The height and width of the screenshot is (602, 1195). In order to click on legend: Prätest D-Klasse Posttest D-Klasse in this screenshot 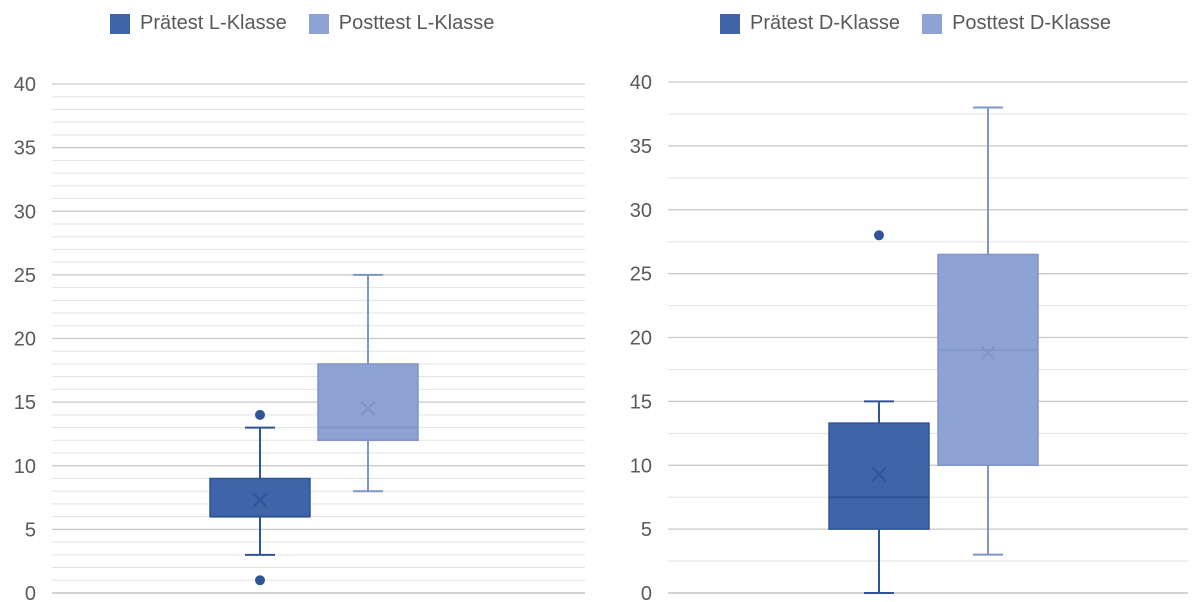, I will do `click(926, 23)`.